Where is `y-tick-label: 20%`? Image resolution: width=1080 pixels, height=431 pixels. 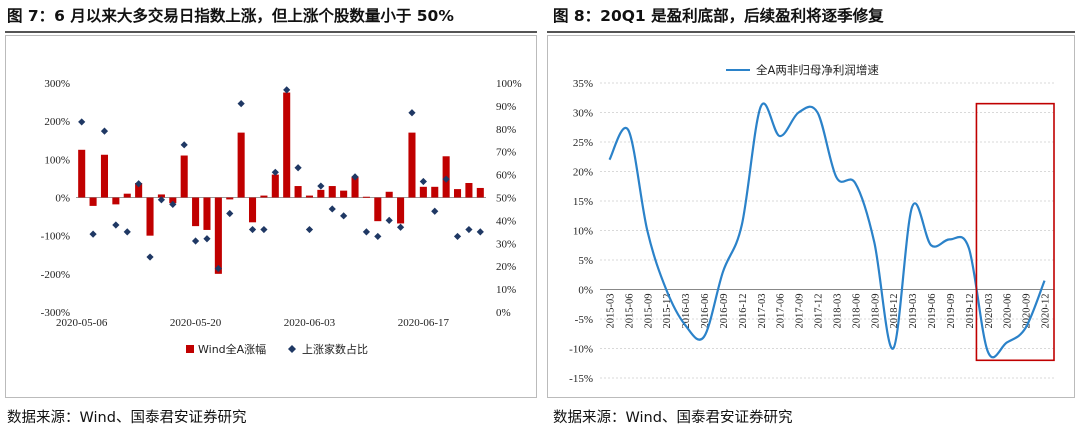 y-tick-label: 20% is located at coordinates (583, 173).